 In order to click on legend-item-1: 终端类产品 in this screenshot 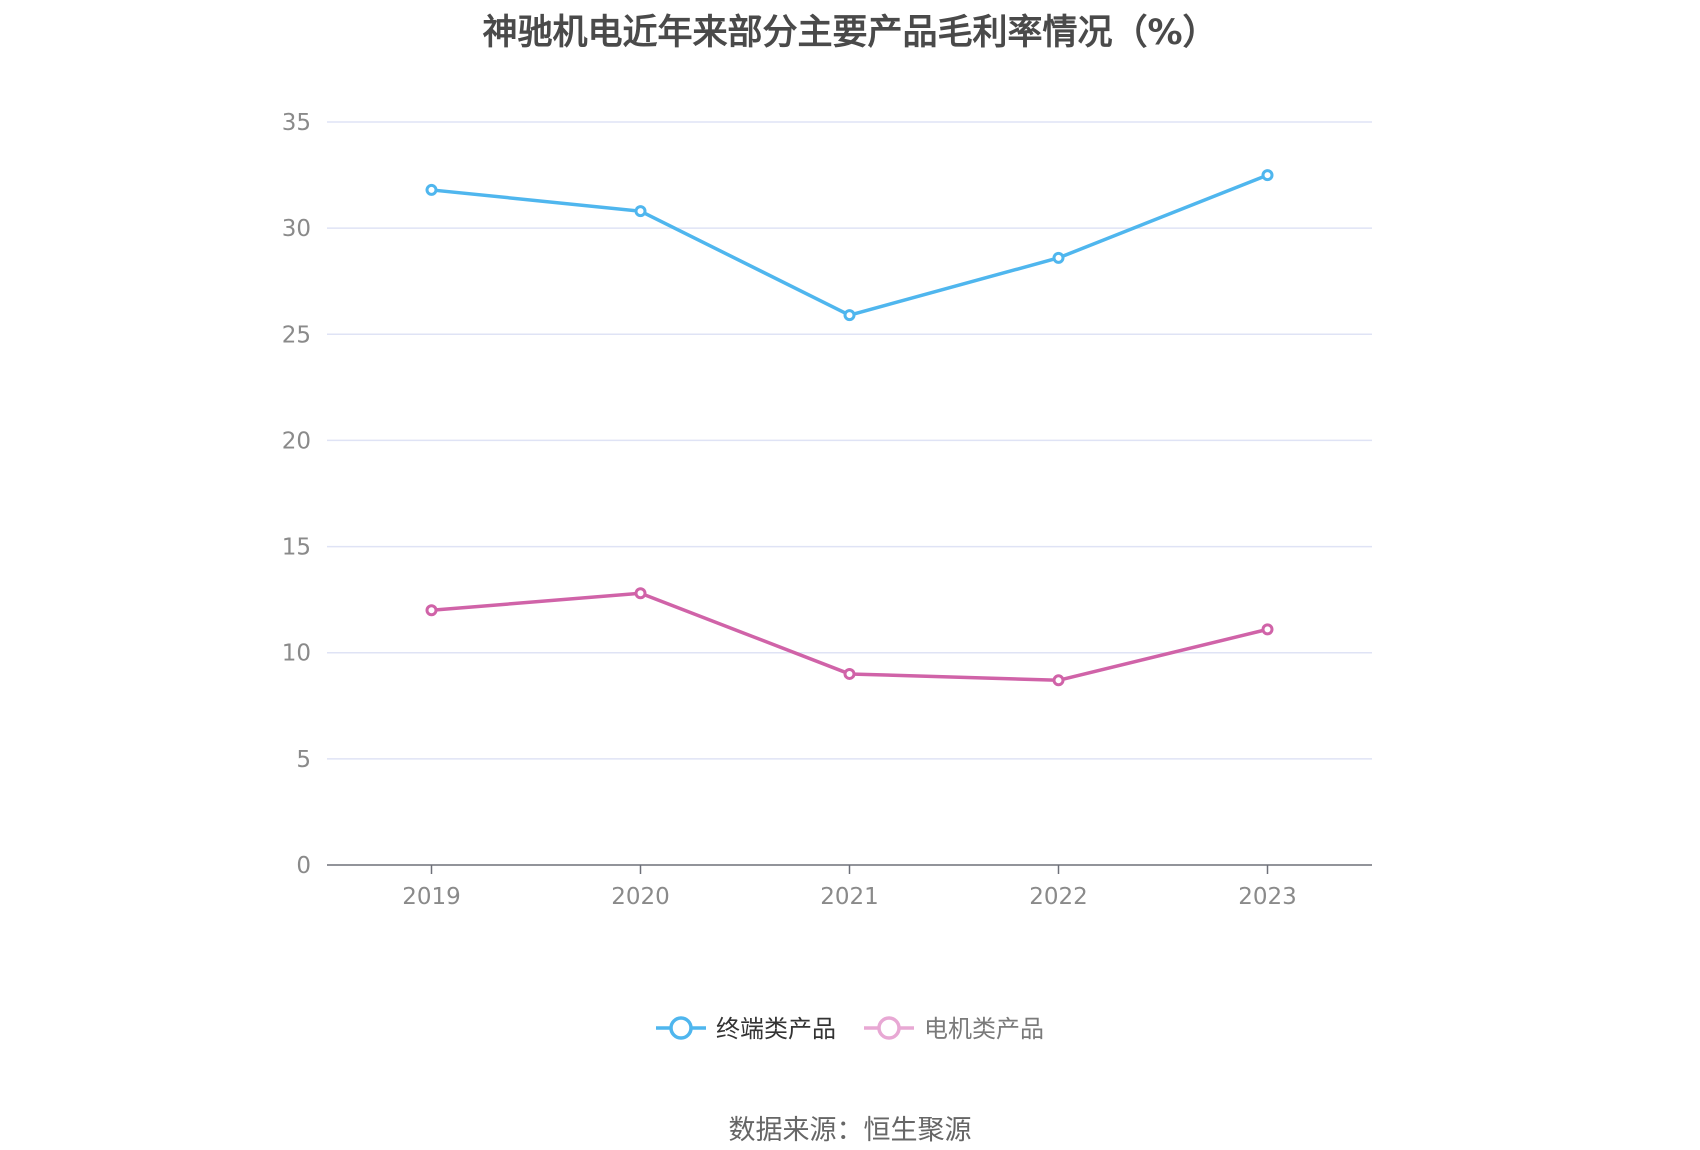, I will do `click(746, 1029)`.